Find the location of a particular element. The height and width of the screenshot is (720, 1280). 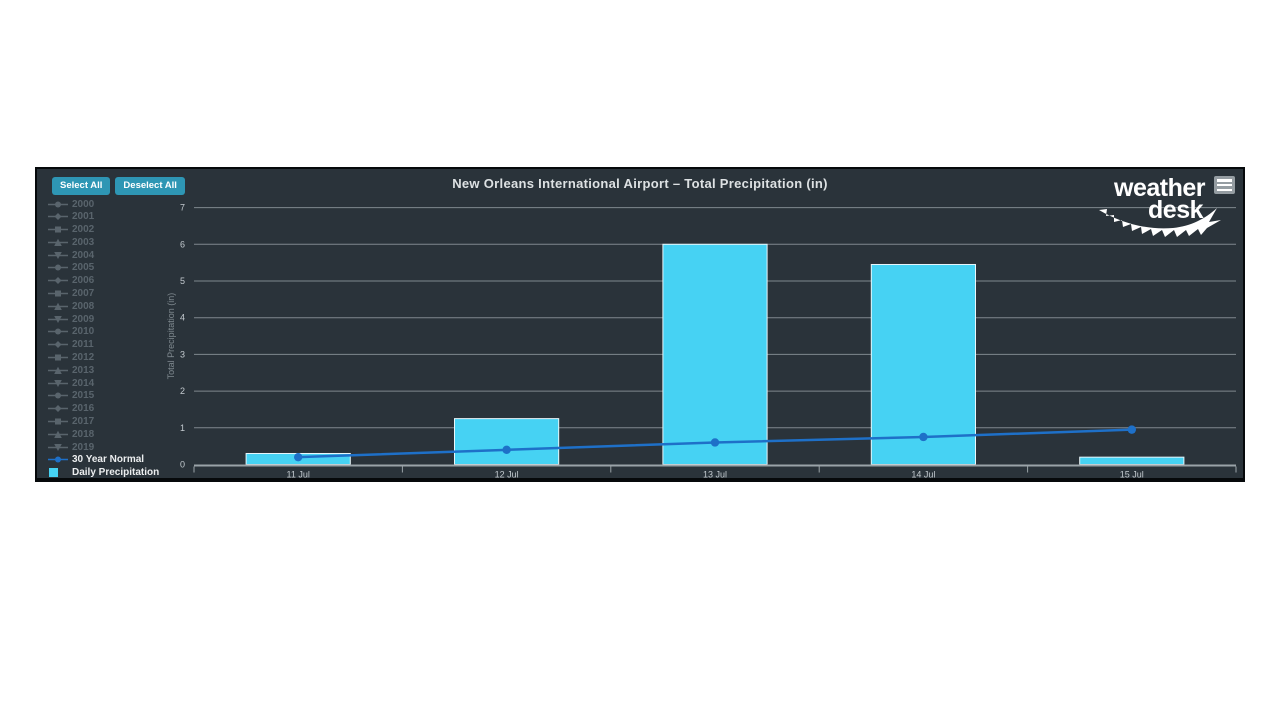

y-axis-title: Total Precipitation (in) is located at coordinates (171, 336).